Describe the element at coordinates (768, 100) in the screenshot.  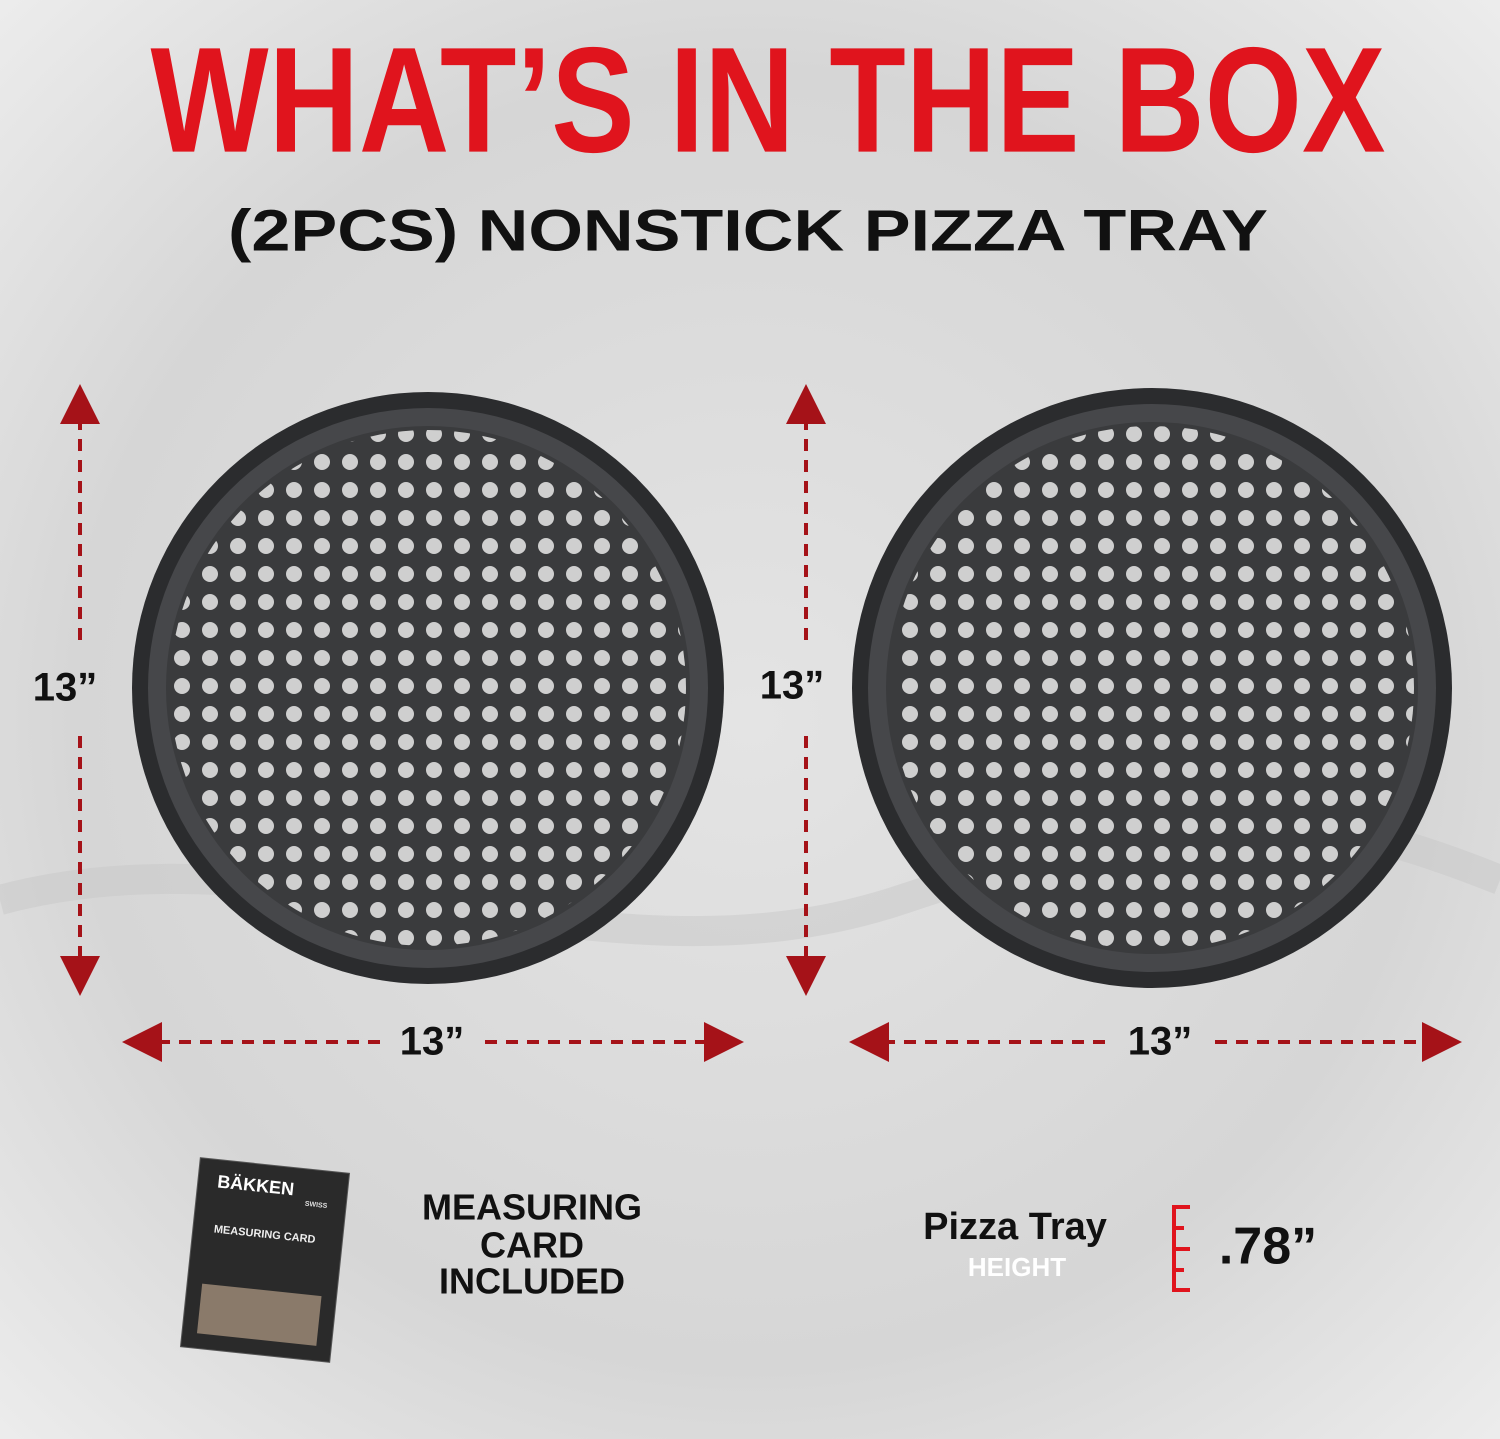
I see `title: WHAT’S IN THE BOX` at that location.